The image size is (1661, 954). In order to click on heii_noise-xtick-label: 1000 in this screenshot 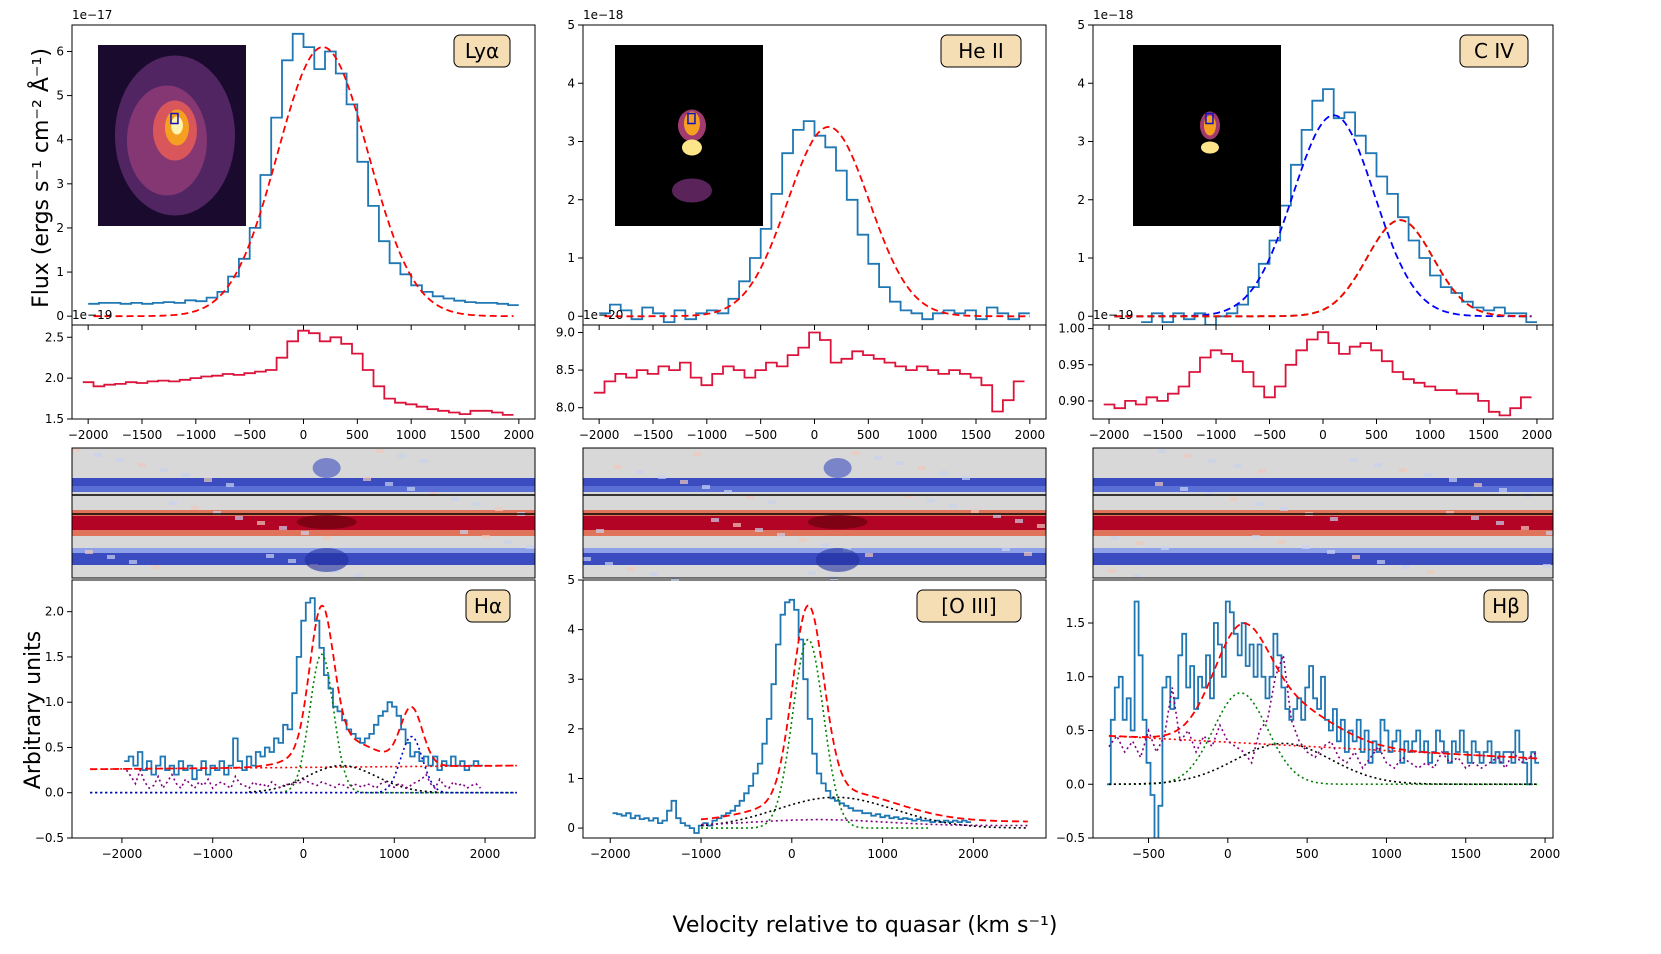, I will do `click(922, 435)`.